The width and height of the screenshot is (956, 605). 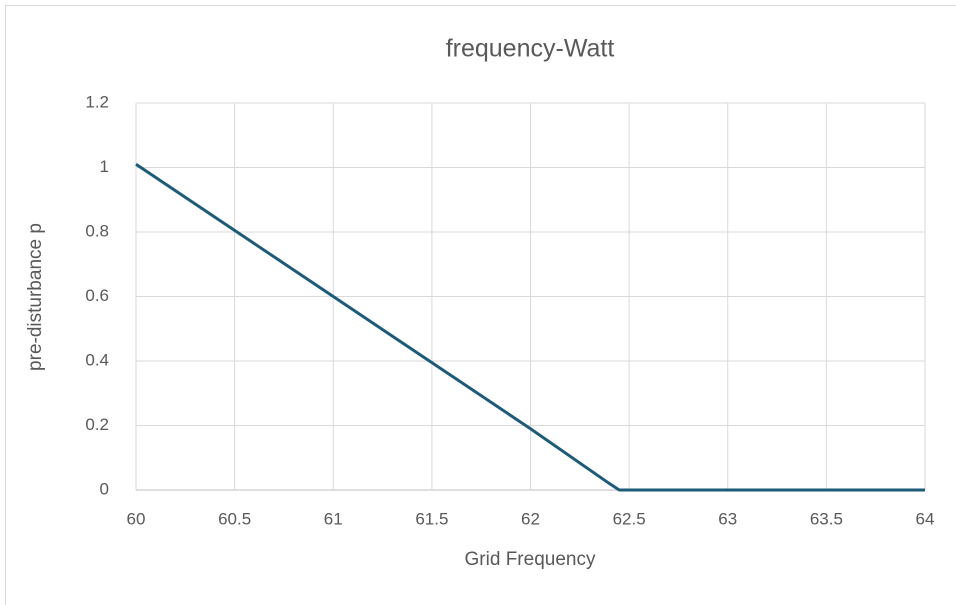 What do you see at coordinates (97, 424) in the screenshot?
I see `y-tick-label: 0.2` at bounding box center [97, 424].